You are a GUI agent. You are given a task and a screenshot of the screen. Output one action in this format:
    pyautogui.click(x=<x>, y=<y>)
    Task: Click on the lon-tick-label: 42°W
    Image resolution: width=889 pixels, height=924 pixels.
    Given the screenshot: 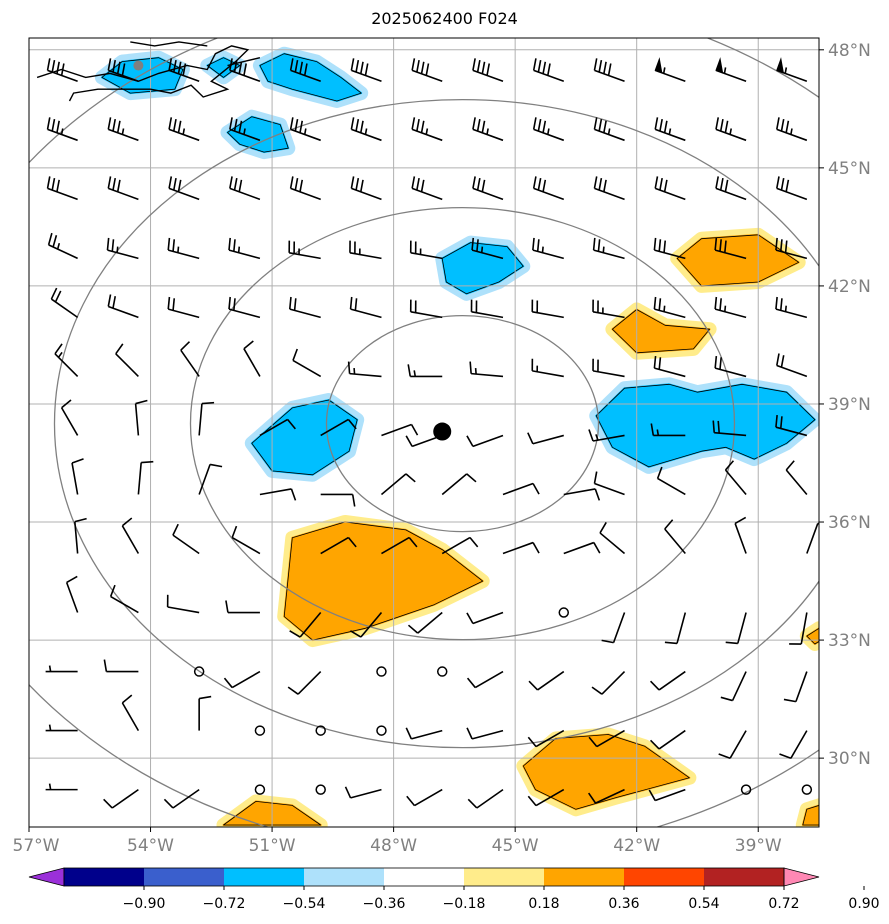 What is the action you would take?
    pyautogui.click(x=636, y=846)
    